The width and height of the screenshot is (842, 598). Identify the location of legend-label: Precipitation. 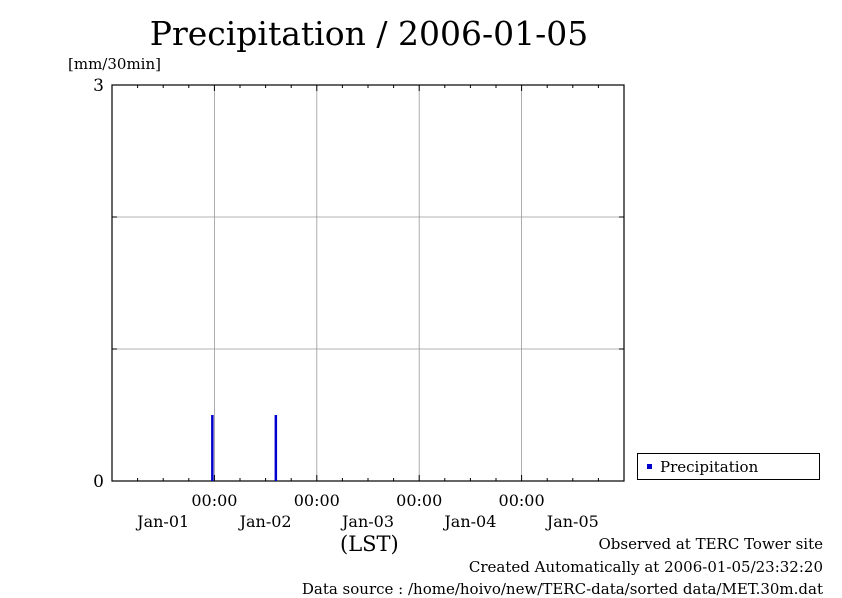
(709, 467).